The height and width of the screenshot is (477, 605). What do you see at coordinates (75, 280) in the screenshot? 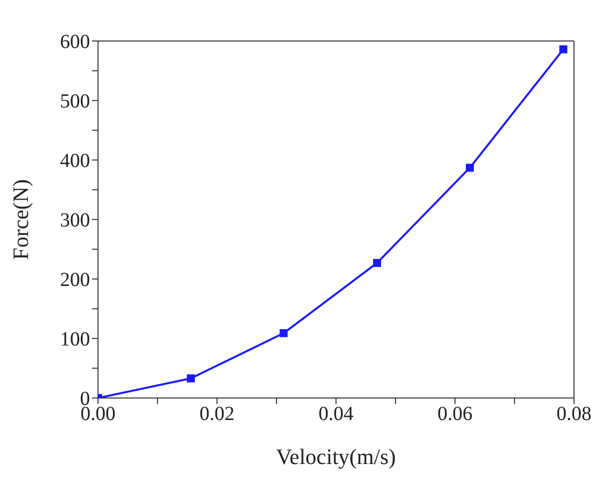
I see `y-tick-label: 200` at bounding box center [75, 280].